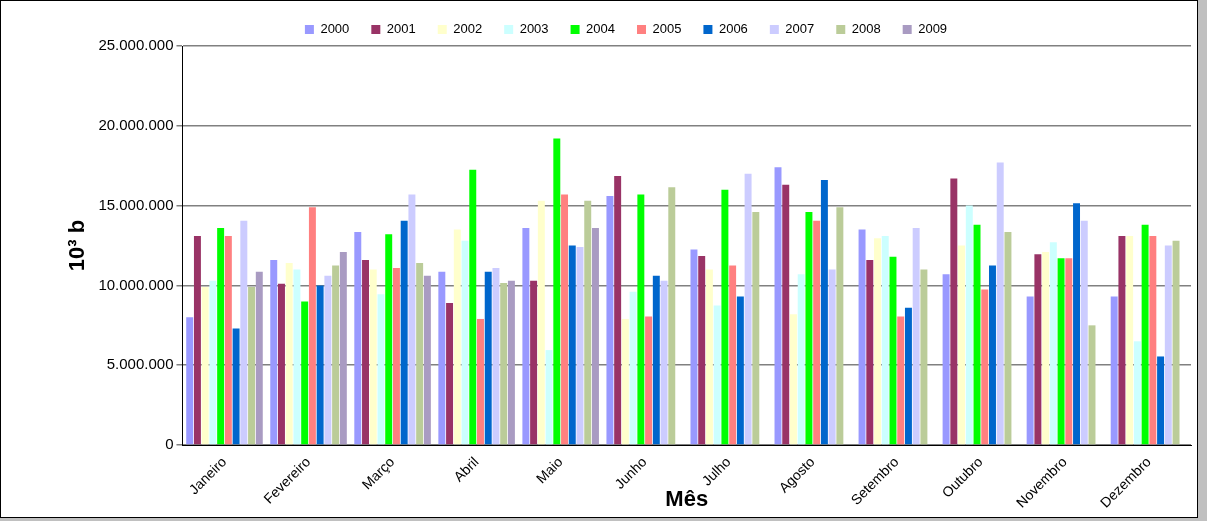 This screenshot has height=521, width=1207. I want to click on y-tick-label: 15.000.000, so click(136, 204).